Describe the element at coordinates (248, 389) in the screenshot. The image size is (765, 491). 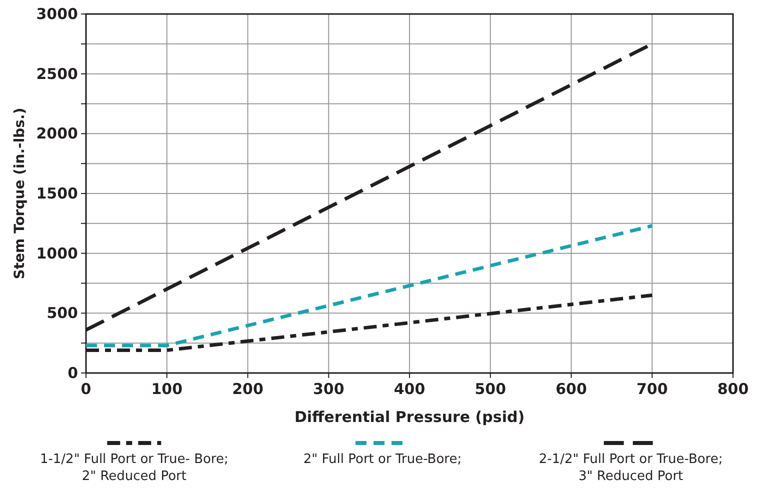
I see `x-tick-label: 200` at that location.